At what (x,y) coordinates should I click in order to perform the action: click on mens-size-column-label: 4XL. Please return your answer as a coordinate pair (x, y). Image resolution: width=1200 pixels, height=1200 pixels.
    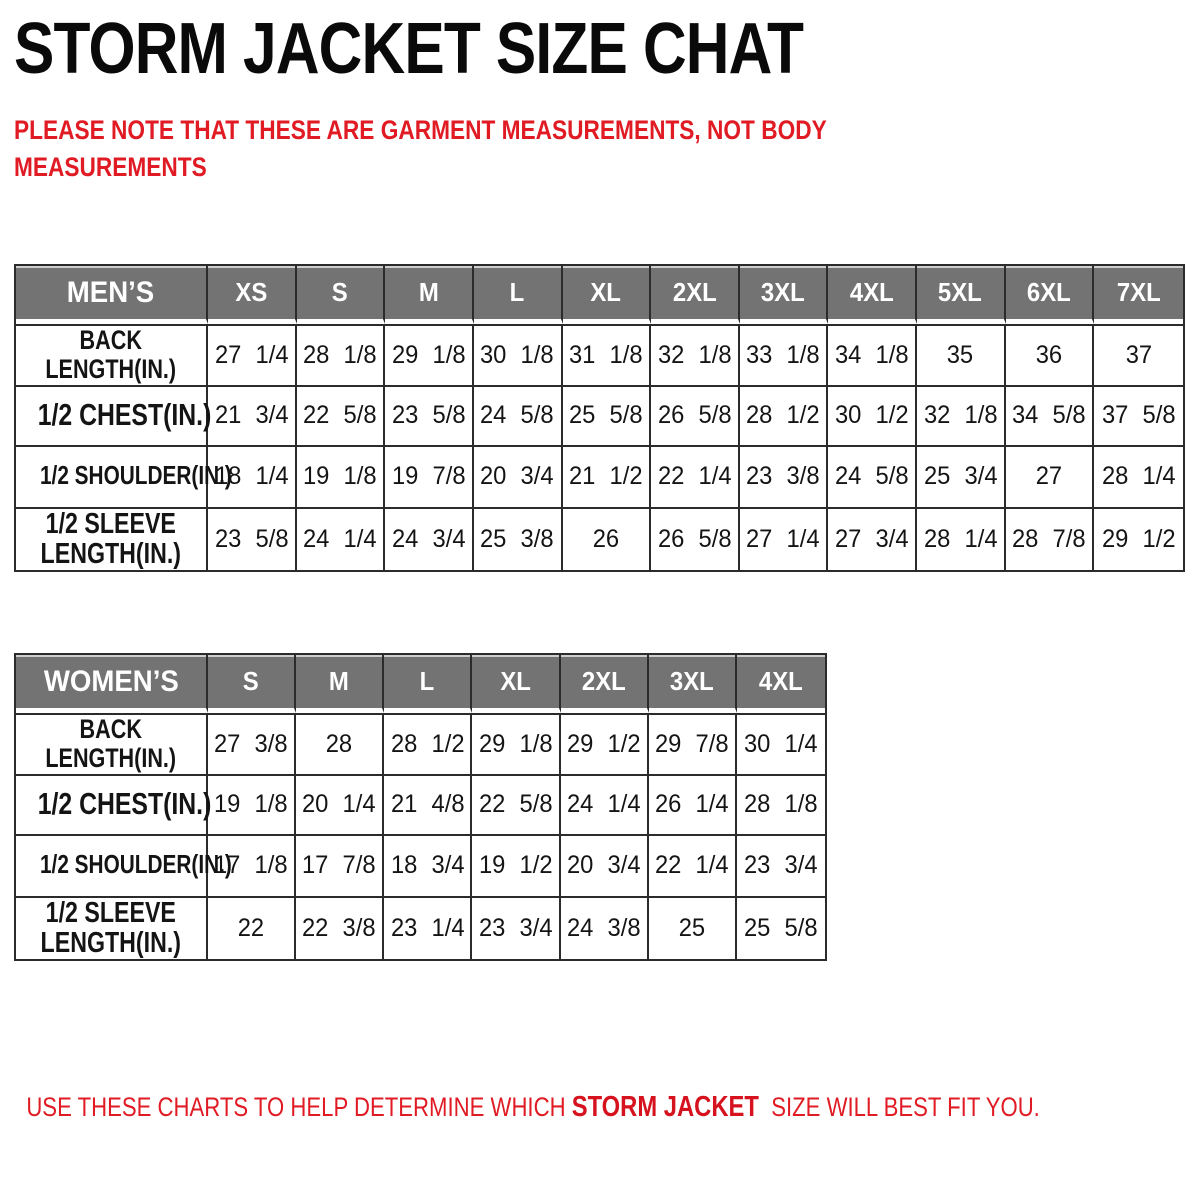
    Looking at the image, I should click on (871, 292).